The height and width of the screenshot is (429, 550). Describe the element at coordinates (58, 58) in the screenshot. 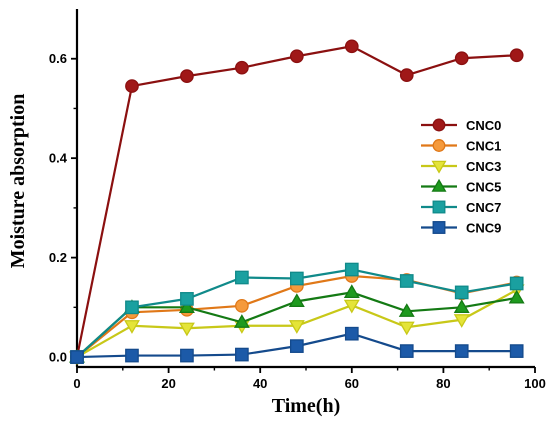

I see `y-tick-label: 0.6` at that location.